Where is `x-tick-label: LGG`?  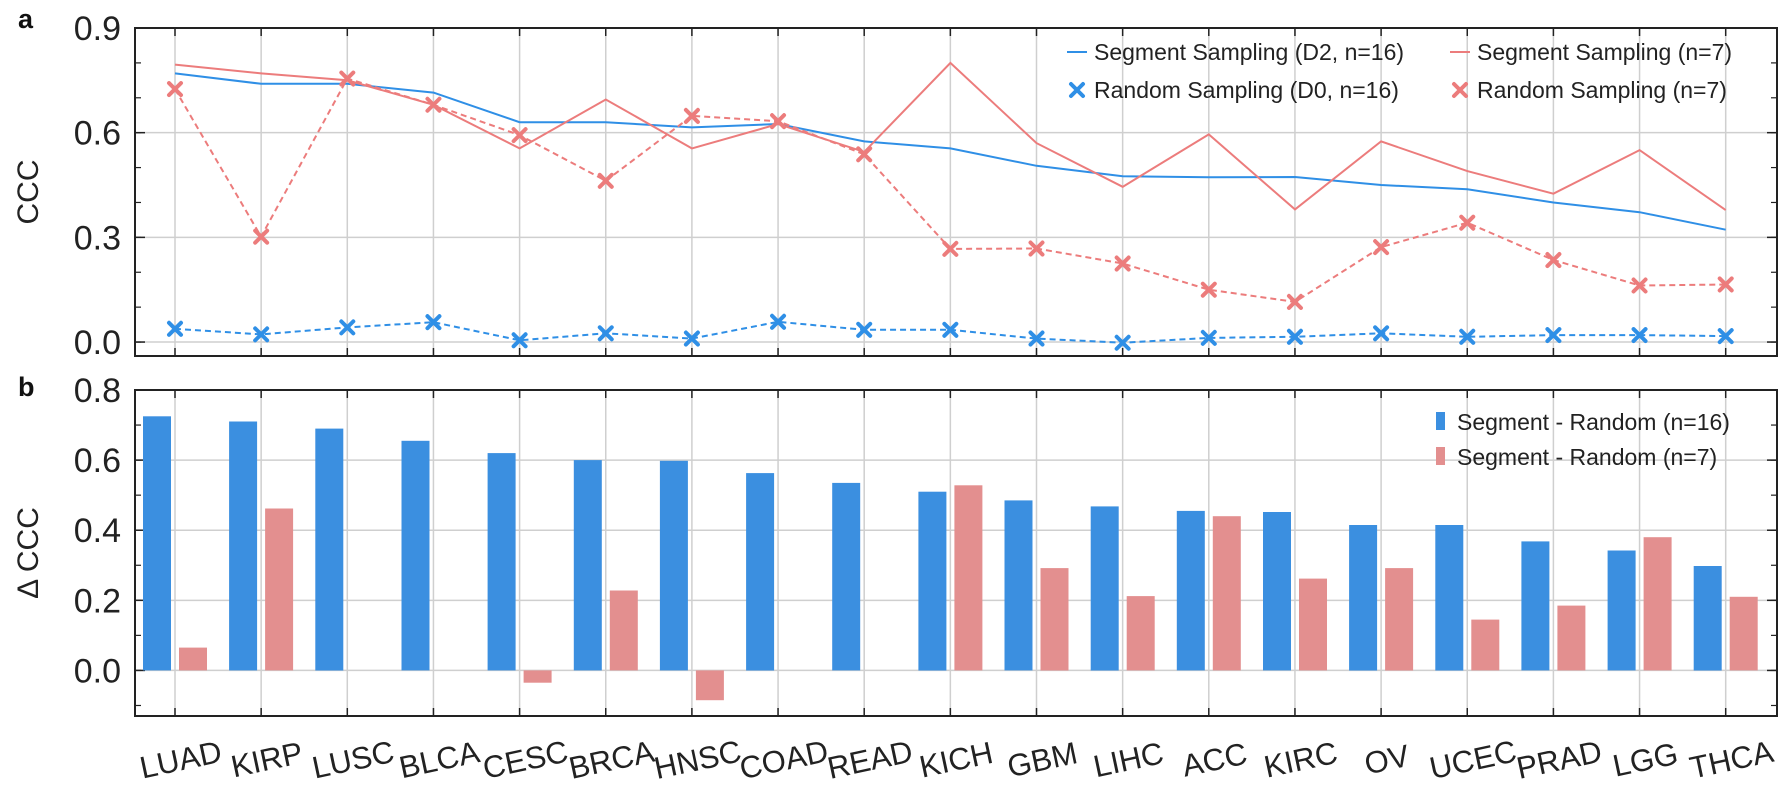 x-tick-label: LGG is located at coordinates (1645, 760).